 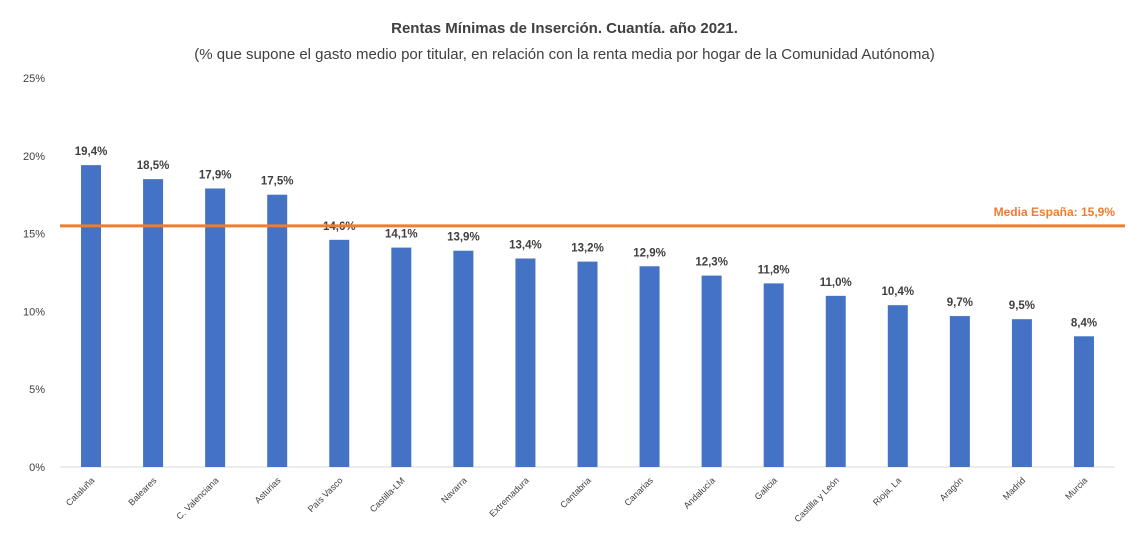 I want to click on data-label: 14,1%, so click(x=401, y=235).